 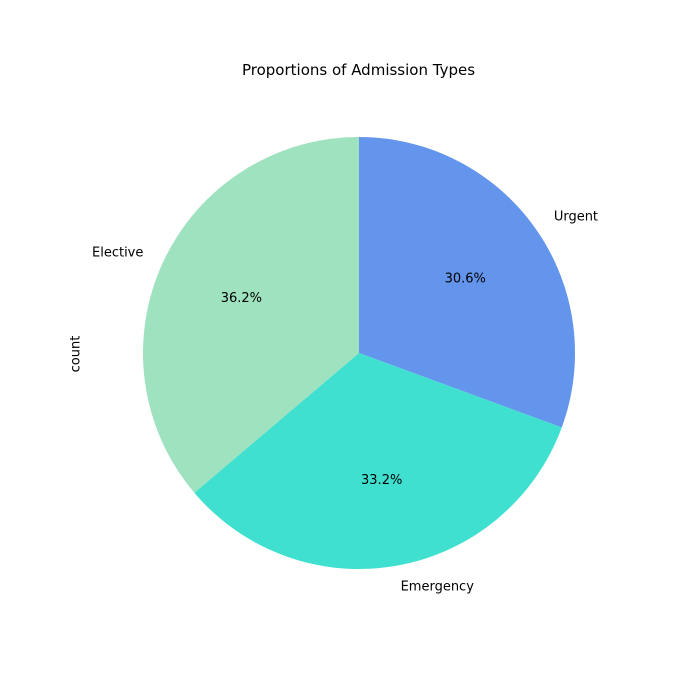 What do you see at coordinates (241, 298) in the screenshot?
I see `slice-percent-elective: 36.2%` at bounding box center [241, 298].